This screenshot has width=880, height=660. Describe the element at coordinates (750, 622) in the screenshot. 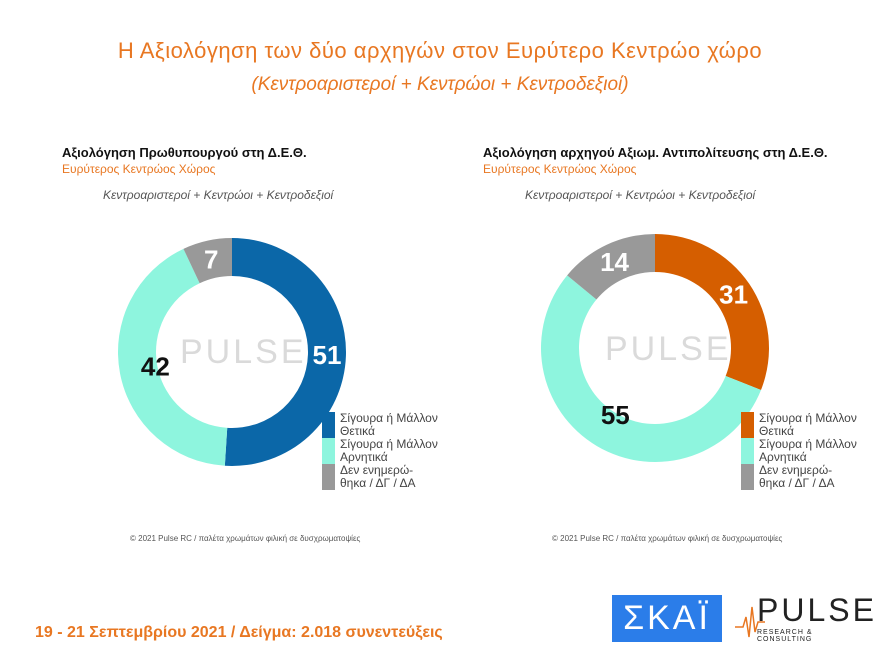

I see `pulse-wave-icon` at that location.